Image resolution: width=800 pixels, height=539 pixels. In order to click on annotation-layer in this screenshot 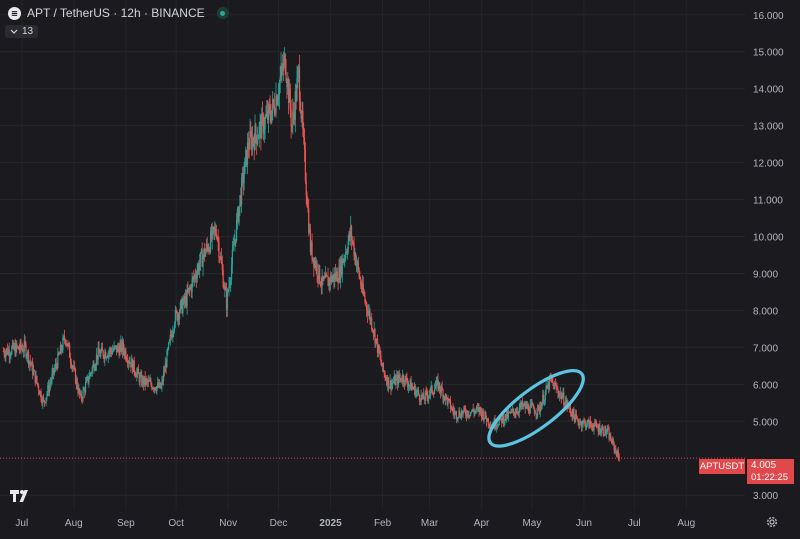, I will do `click(536, 408)`.